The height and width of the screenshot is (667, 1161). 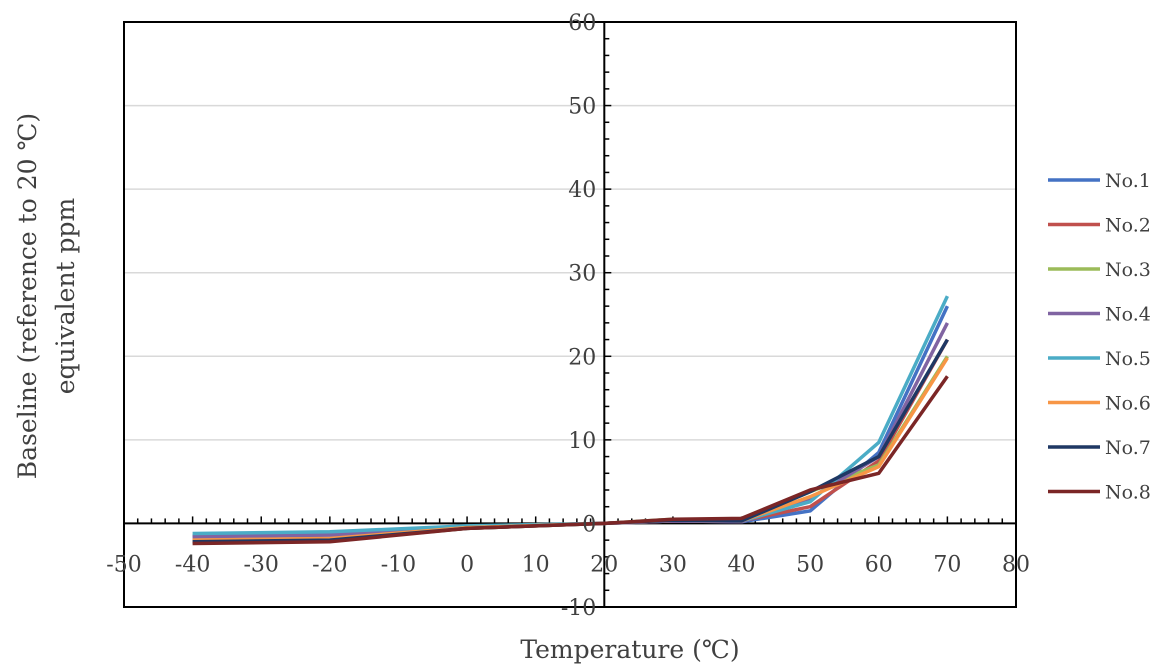 I want to click on legend-item: No.1, so click(x=1099, y=181).